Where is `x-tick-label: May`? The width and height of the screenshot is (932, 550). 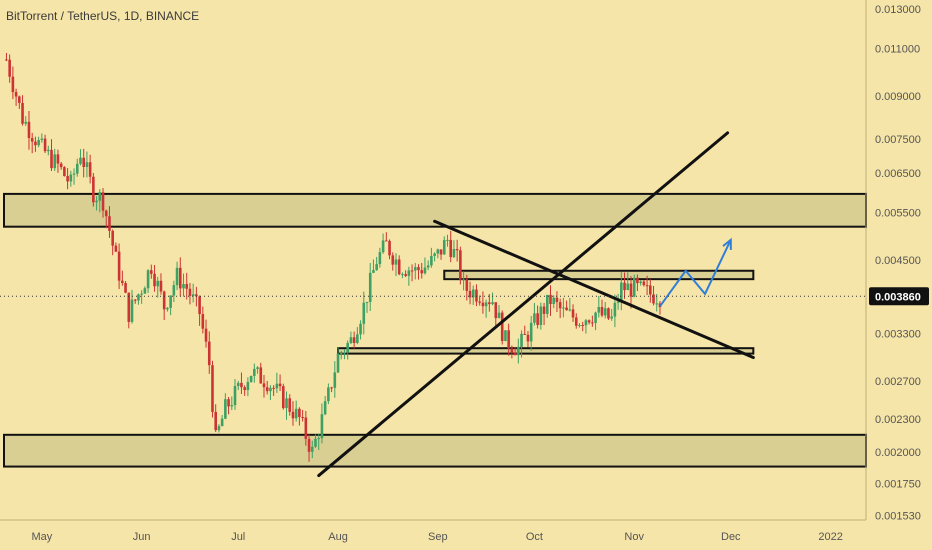
x-tick-label: May is located at coordinates (41, 537).